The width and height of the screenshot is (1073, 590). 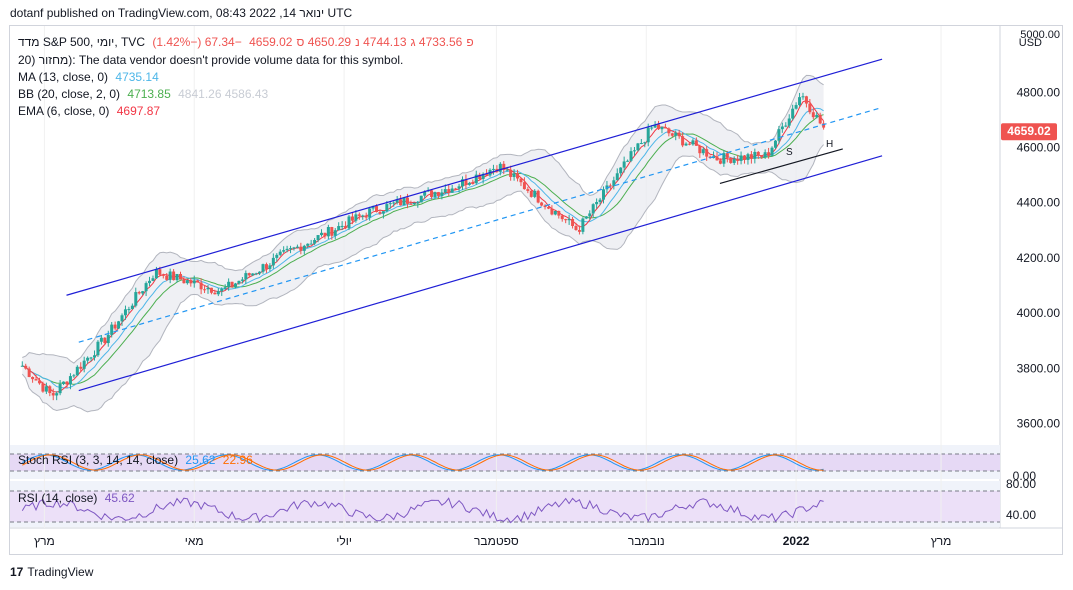 What do you see at coordinates (1039, 148) in the screenshot?
I see `price-tick-label: 4600.00` at bounding box center [1039, 148].